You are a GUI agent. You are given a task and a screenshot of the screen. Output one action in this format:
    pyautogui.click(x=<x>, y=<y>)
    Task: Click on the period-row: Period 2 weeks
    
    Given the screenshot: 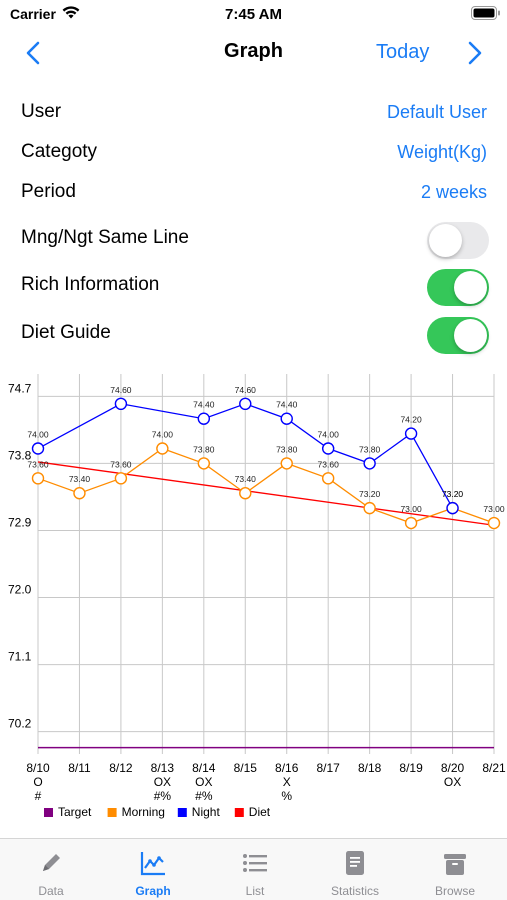 What is the action you would take?
    pyautogui.click(x=253, y=192)
    